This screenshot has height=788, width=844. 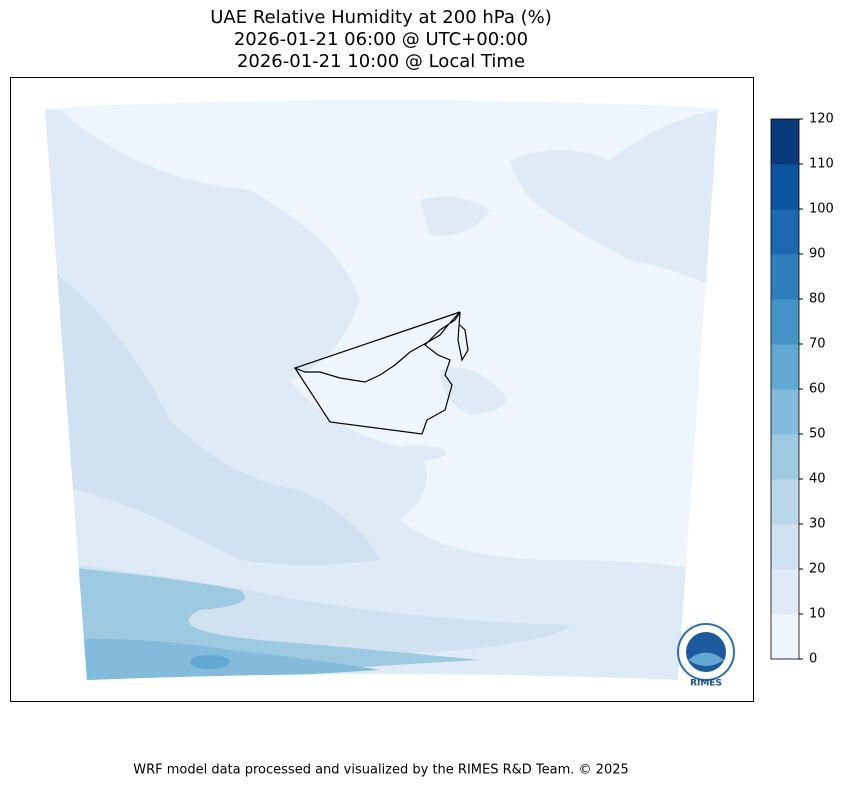 What do you see at coordinates (381, 39) in the screenshot?
I see `title-line: 2026-01-21 06:00 @ UTC+00:00` at bounding box center [381, 39].